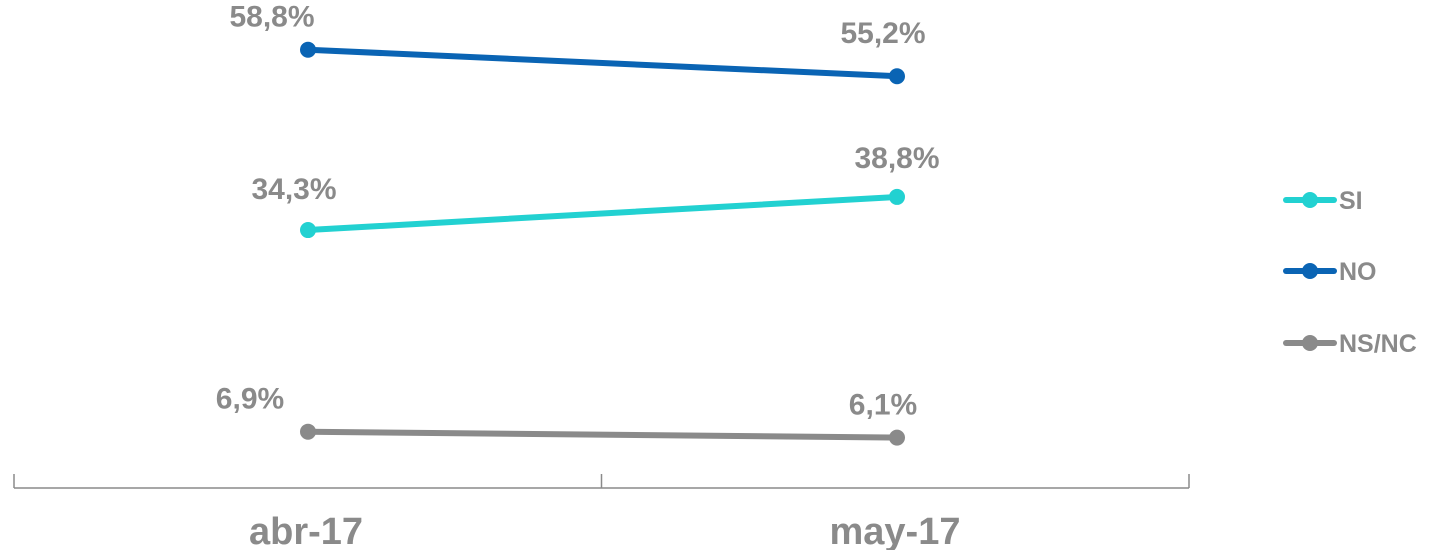  Describe the element at coordinates (271, 17) in the screenshot. I see `data-label-no-abr-17: 58,8%` at that location.